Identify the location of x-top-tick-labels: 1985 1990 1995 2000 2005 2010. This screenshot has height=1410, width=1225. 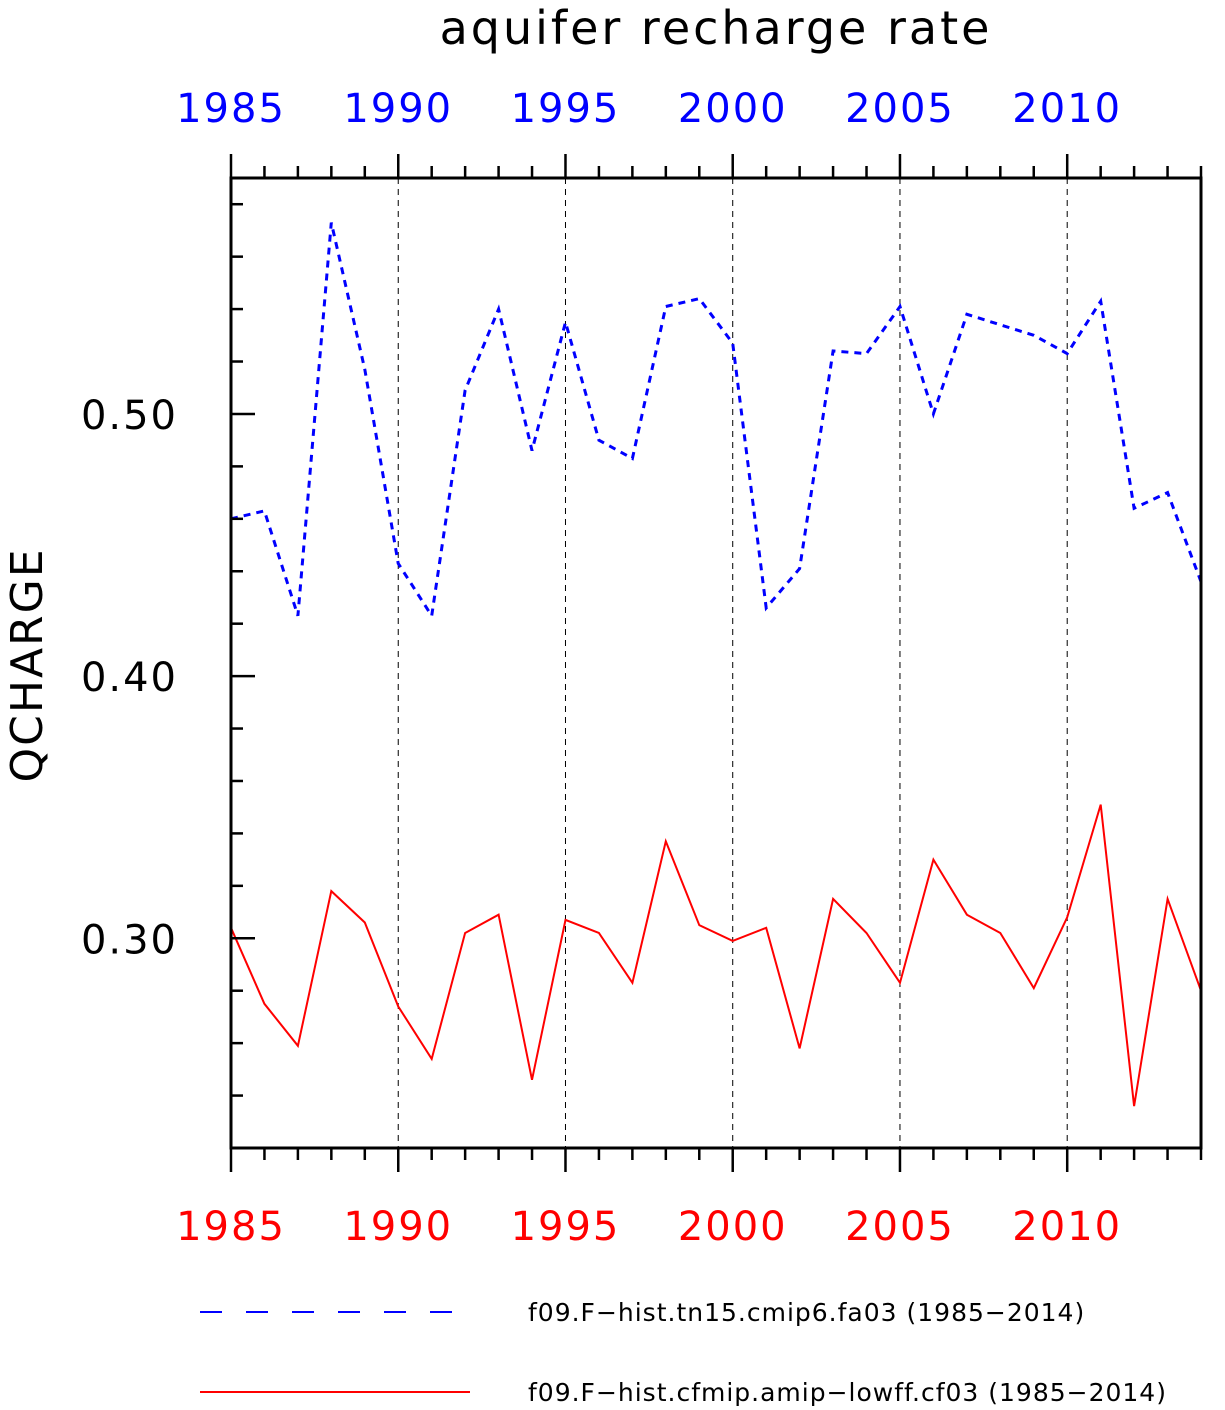
(649, 109).